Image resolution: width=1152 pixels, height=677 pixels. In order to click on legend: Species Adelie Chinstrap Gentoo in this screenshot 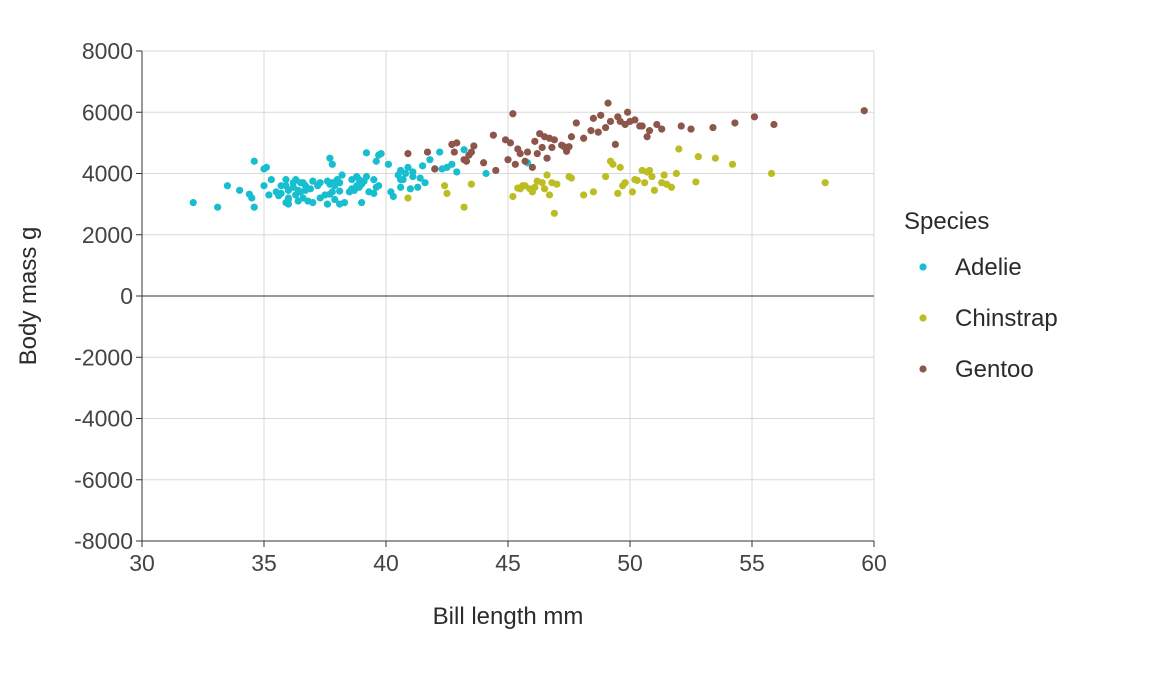, I will do `click(981, 295)`.